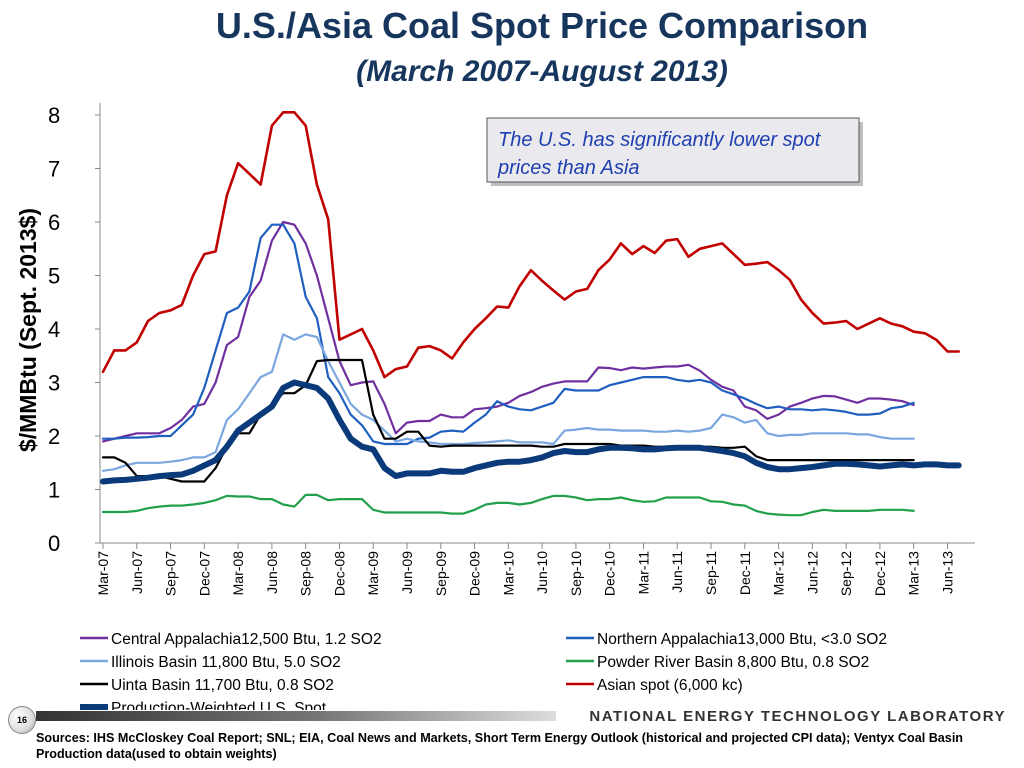 The image size is (1024, 768). Describe the element at coordinates (508, 573) in the screenshot. I see `x-tick-label: Mar-10` at that location.